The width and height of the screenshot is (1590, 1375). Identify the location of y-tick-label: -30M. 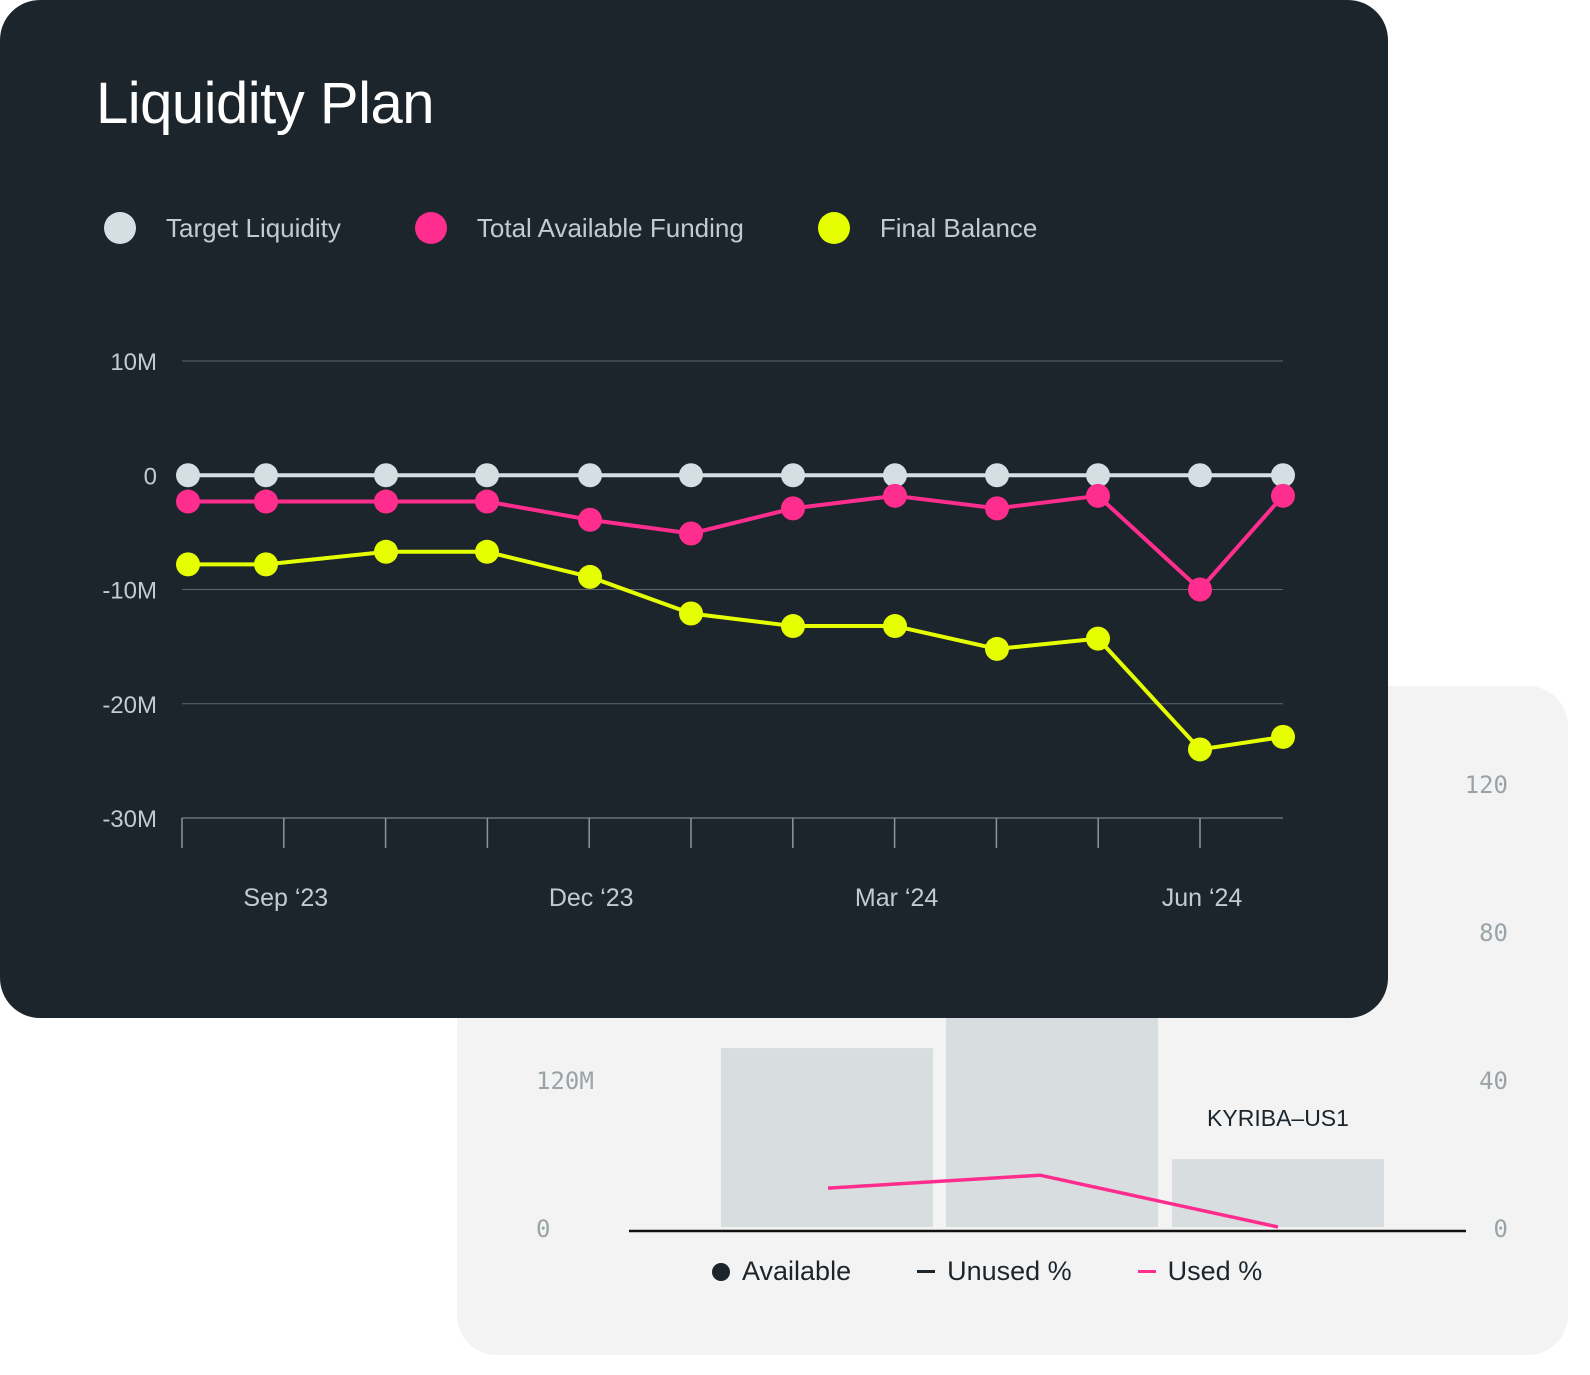
(129, 819).